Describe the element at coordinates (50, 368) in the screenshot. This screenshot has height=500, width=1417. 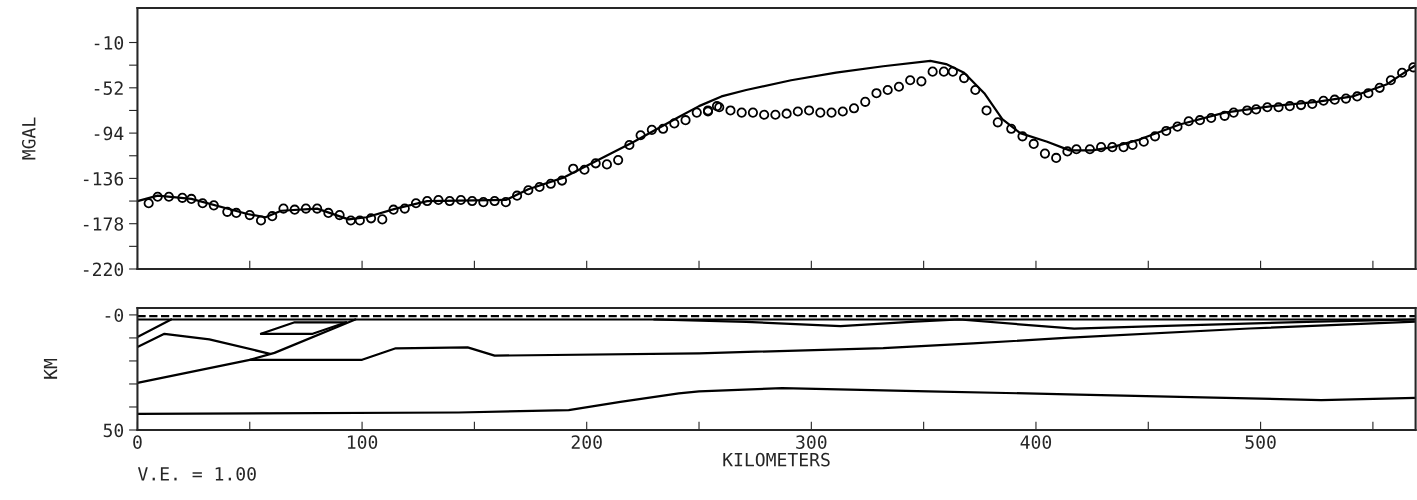
I see `y-axis-title: KM` at that location.